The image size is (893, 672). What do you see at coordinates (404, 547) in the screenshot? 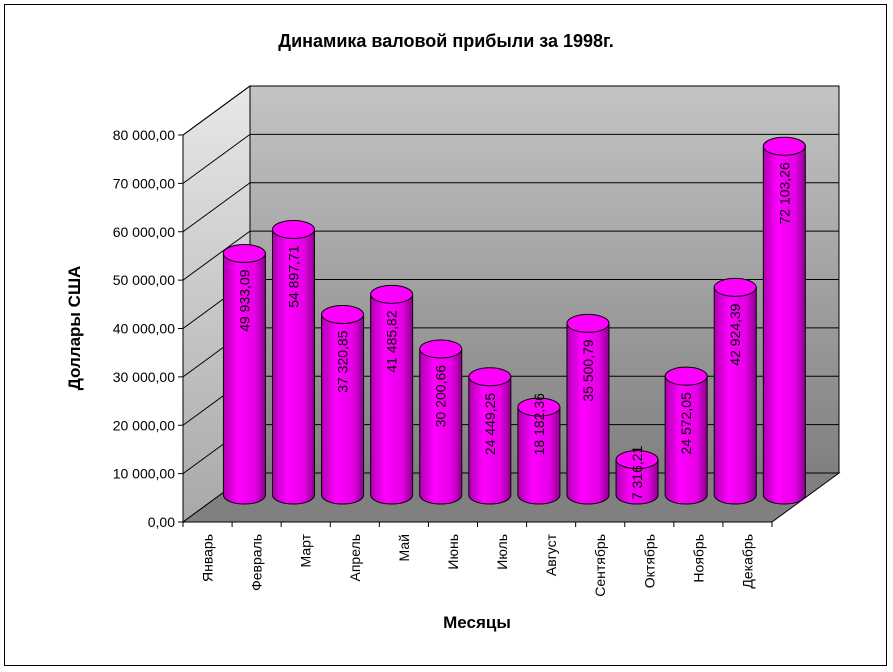
I see `x-tick-label: Май` at bounding box center [404, 547].